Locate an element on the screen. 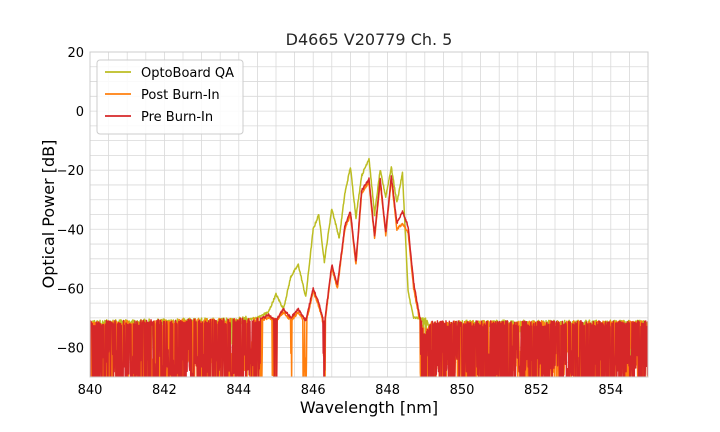 This screenshot has height=432, width=720. x-axis-label: Wavelength [nm] is located at coordinates (369, 407).